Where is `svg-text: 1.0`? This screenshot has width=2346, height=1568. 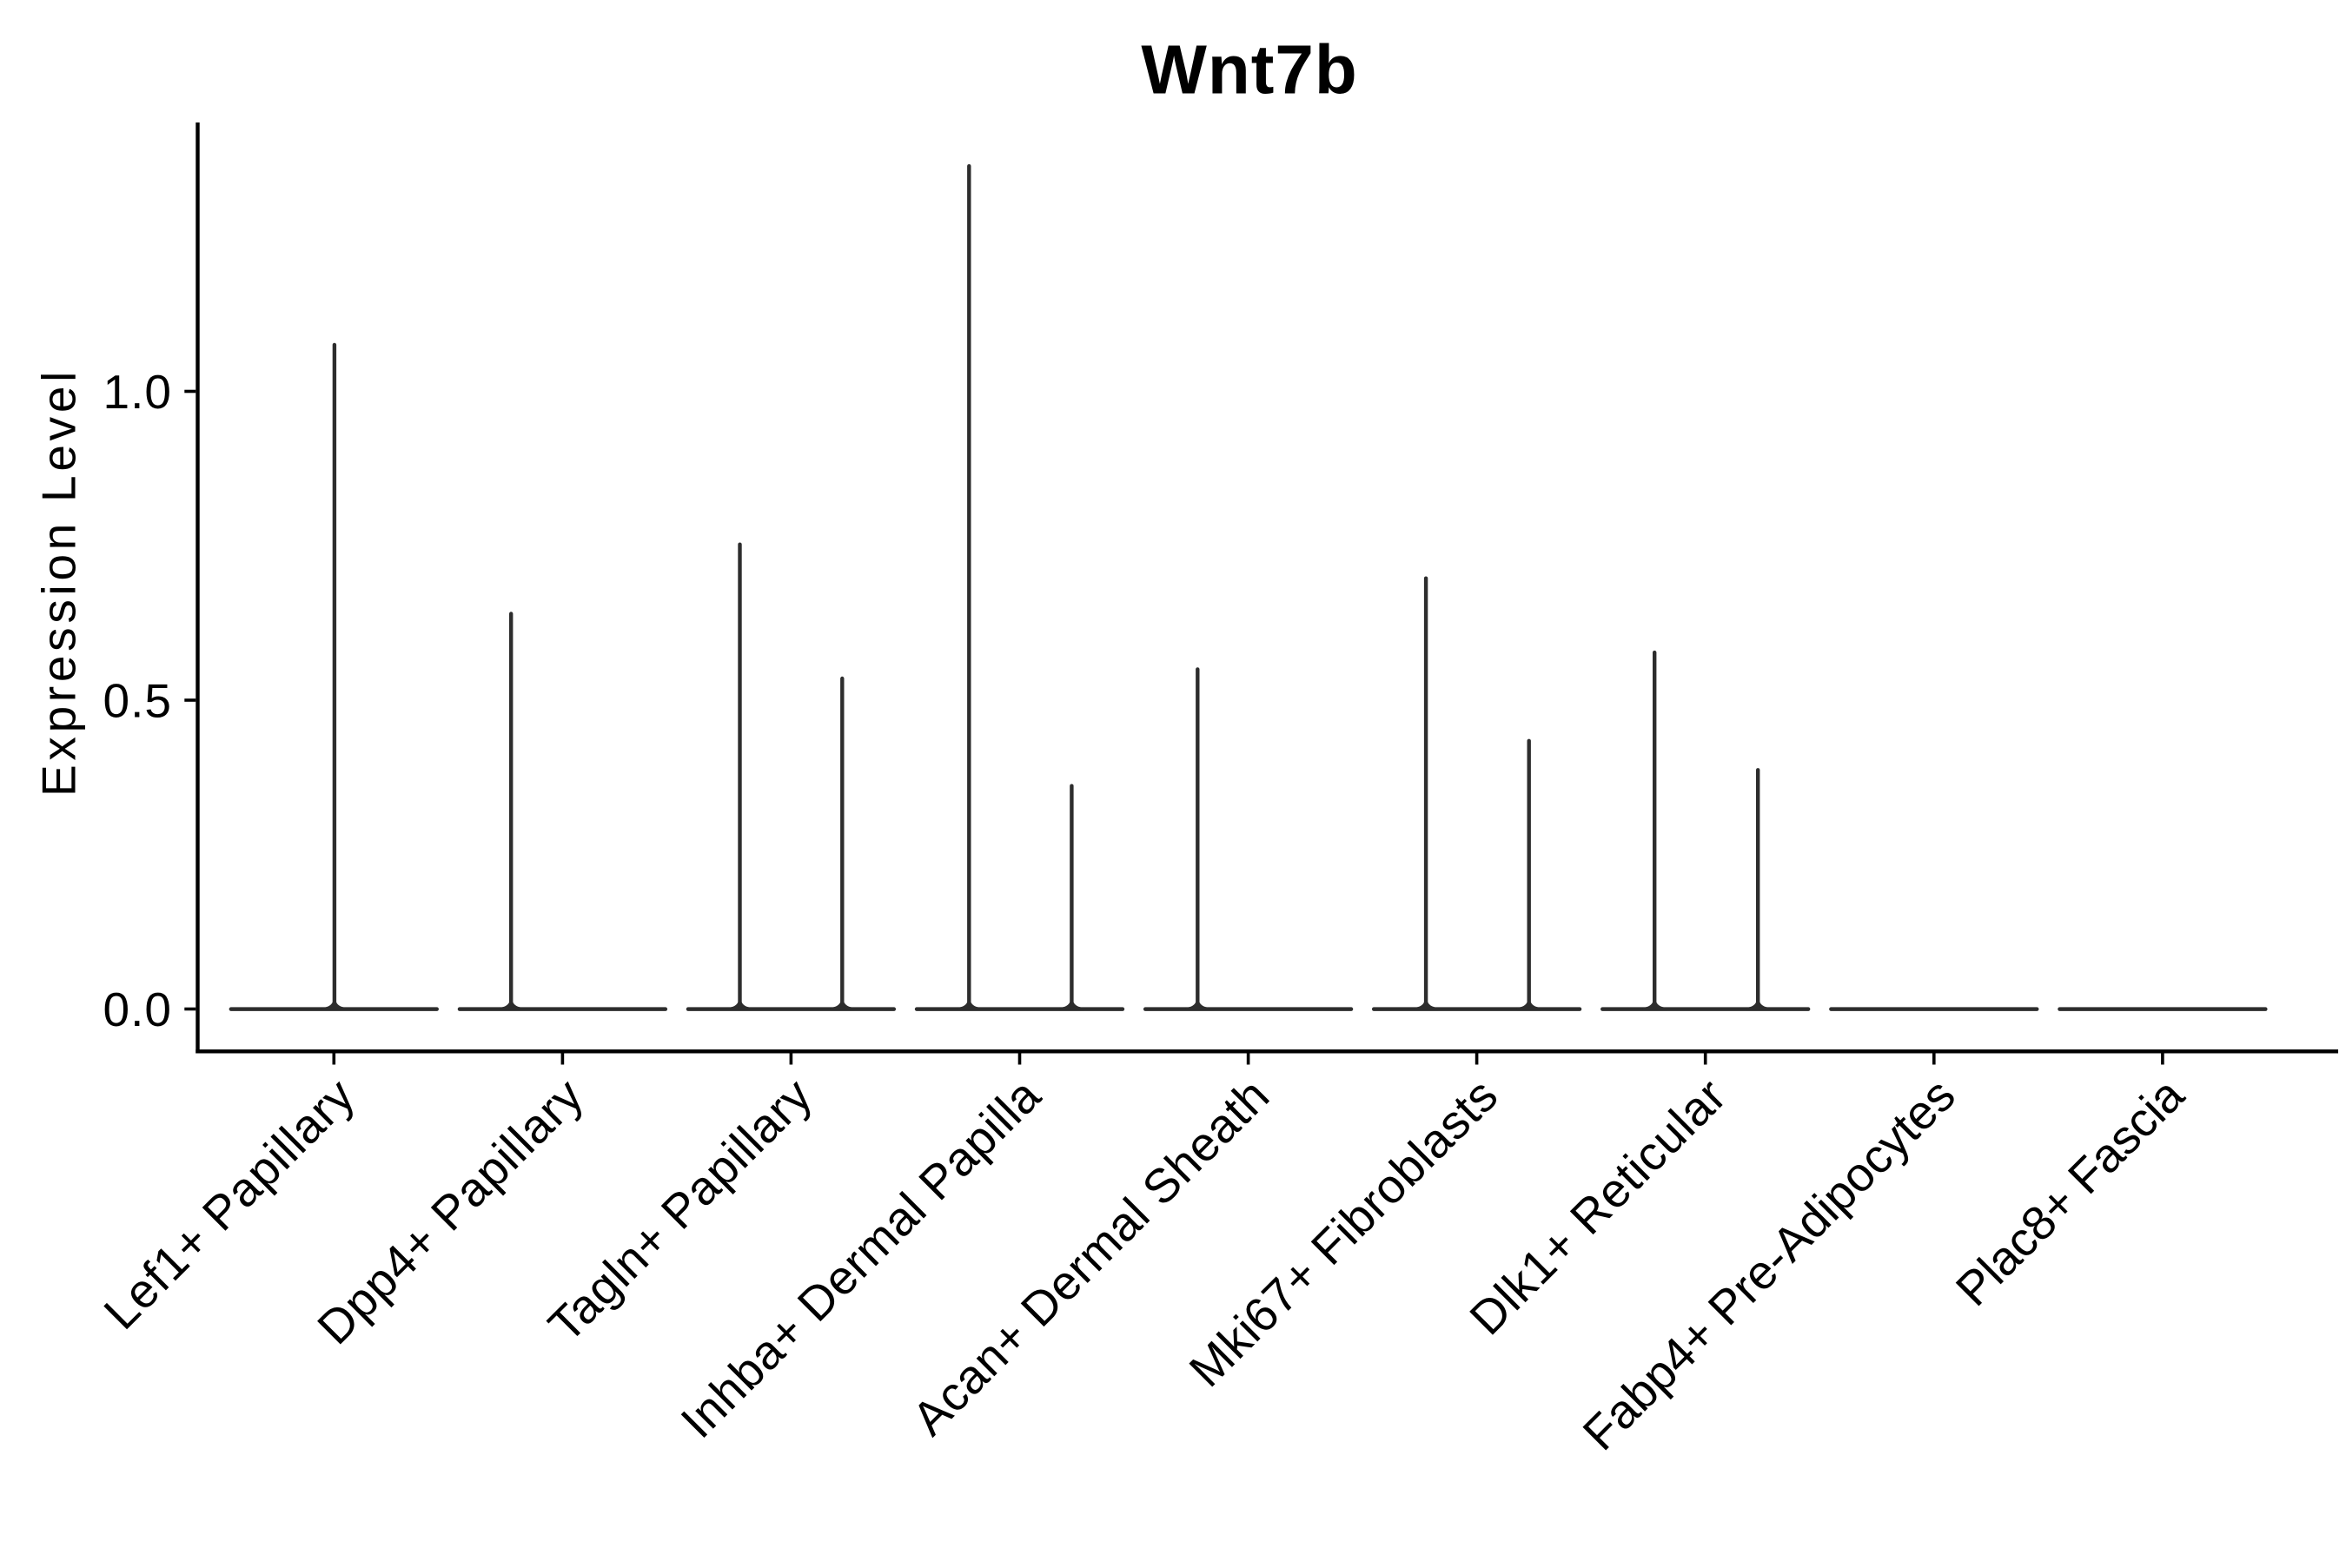 svg-text: 1.0 is located at coordinates (137, 392).